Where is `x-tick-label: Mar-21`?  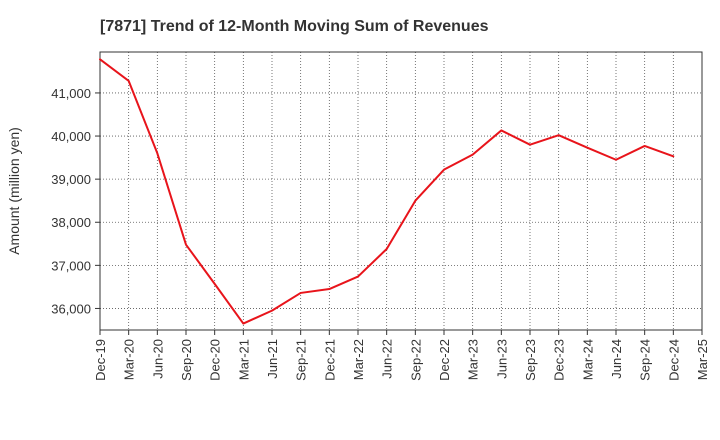 x-tick-label: Mar-21 is located at coordinates (243, 359).